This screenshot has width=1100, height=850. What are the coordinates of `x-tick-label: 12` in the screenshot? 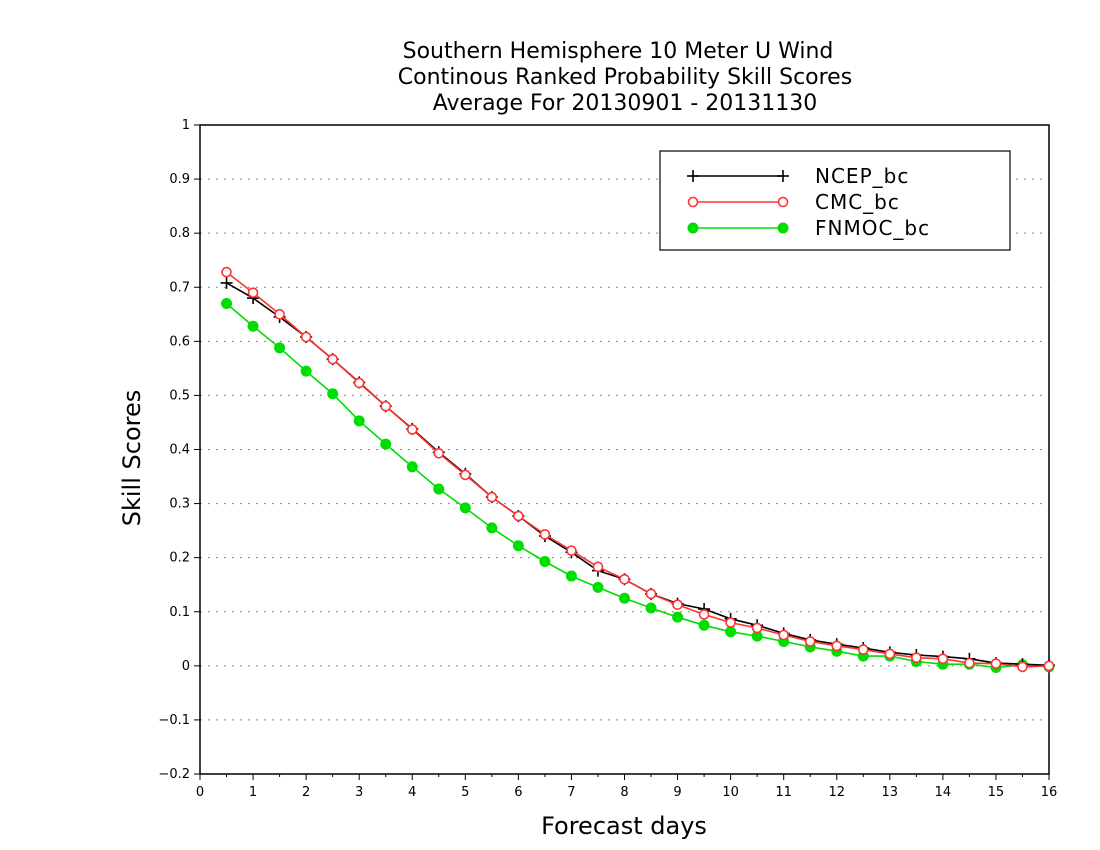 It's located at (836, 792).